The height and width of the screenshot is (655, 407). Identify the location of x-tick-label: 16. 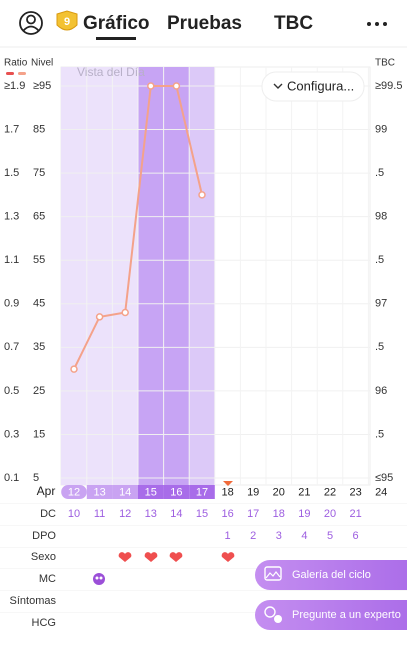
(176, 492).